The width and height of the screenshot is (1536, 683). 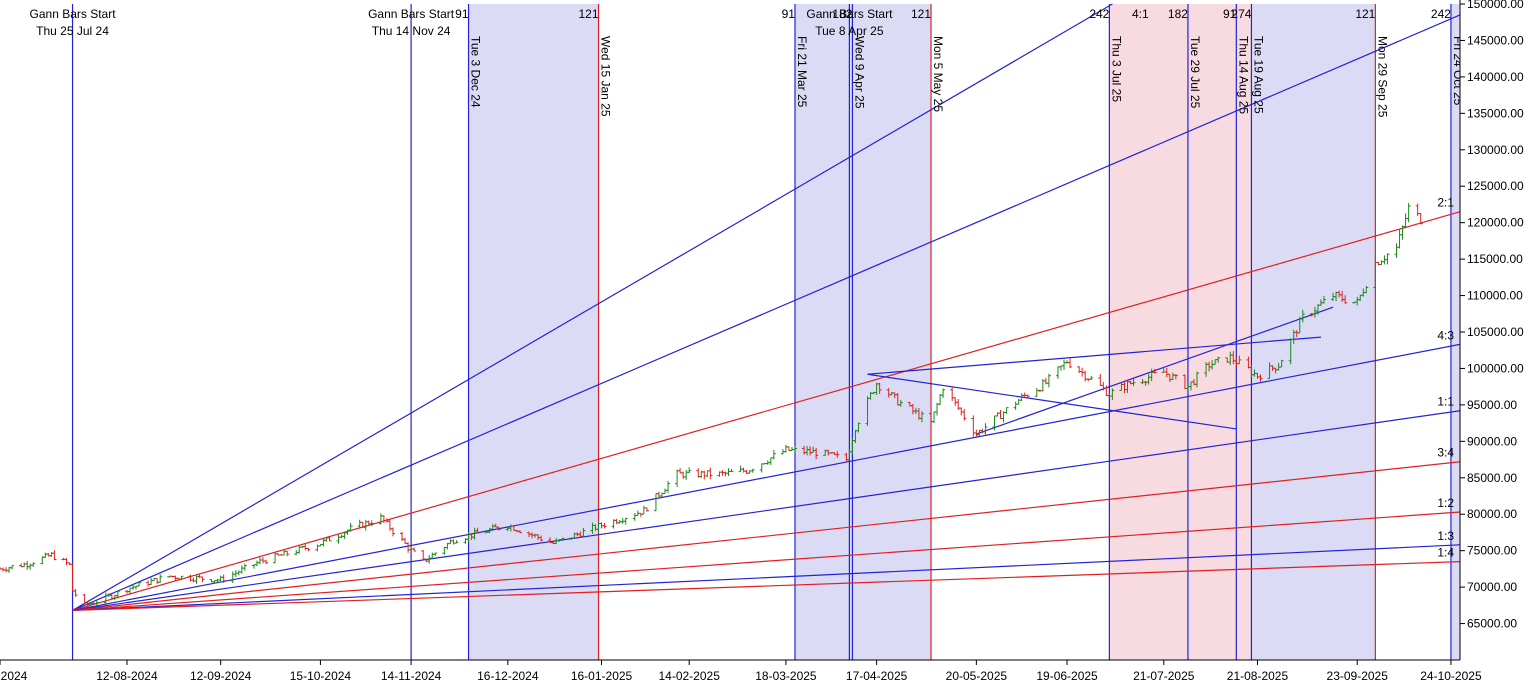 I want to click on price-tick-label: 65000.00, so click(x=1492, y=624).